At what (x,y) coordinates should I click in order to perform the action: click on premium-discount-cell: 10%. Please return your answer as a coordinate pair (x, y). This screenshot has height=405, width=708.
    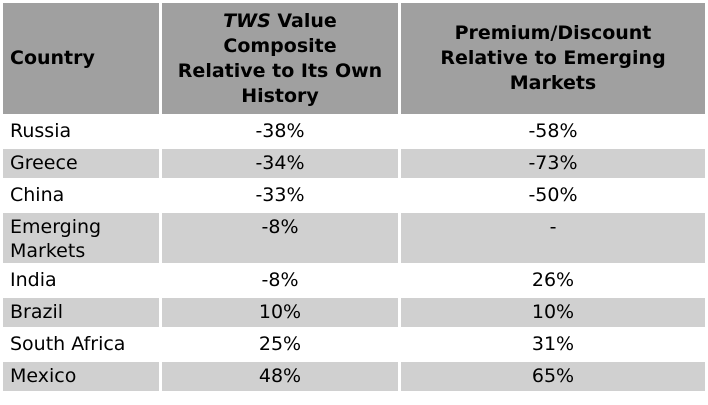
    Looking at the image, I should click on (553, 312).